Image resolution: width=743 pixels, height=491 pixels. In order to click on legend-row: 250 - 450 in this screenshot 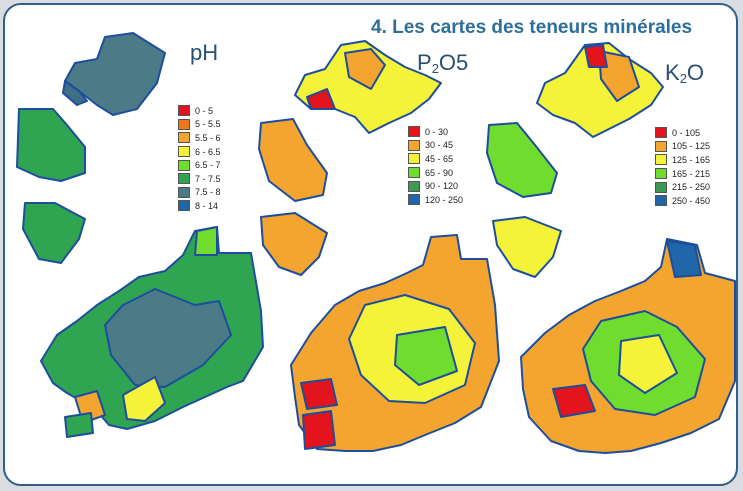, I will do `click(682, 201)`.